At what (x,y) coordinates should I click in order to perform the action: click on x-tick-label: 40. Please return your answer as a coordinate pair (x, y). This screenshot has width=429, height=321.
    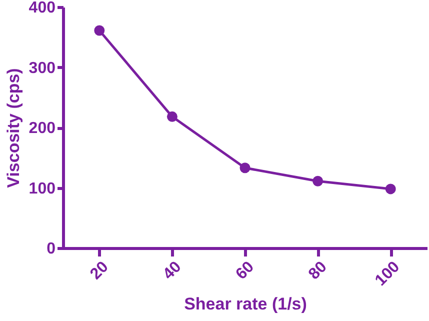
    Looking at the image, I should click on (172, 271).